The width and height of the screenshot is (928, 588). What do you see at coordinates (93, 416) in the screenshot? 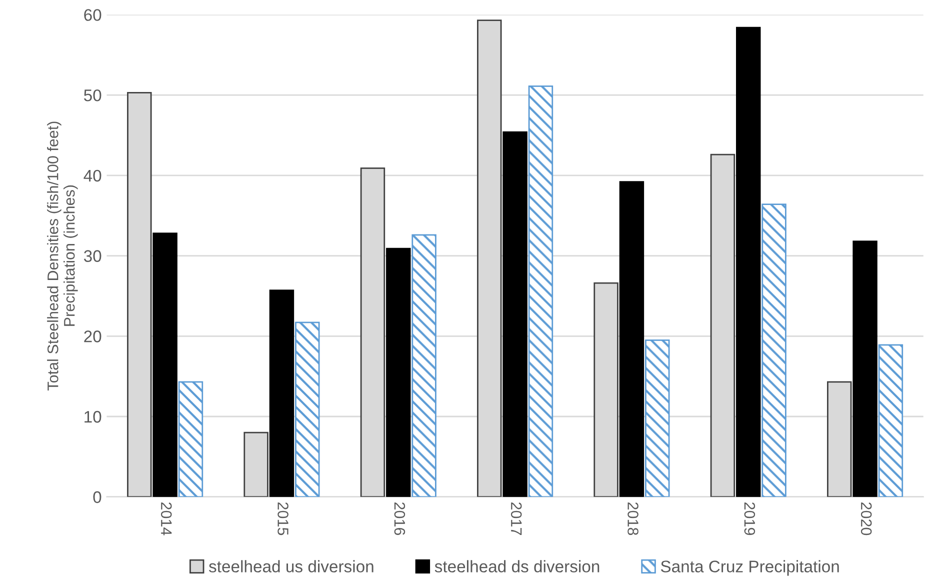
I see `y-tick-label: 10` at bounding box center [93, 416].